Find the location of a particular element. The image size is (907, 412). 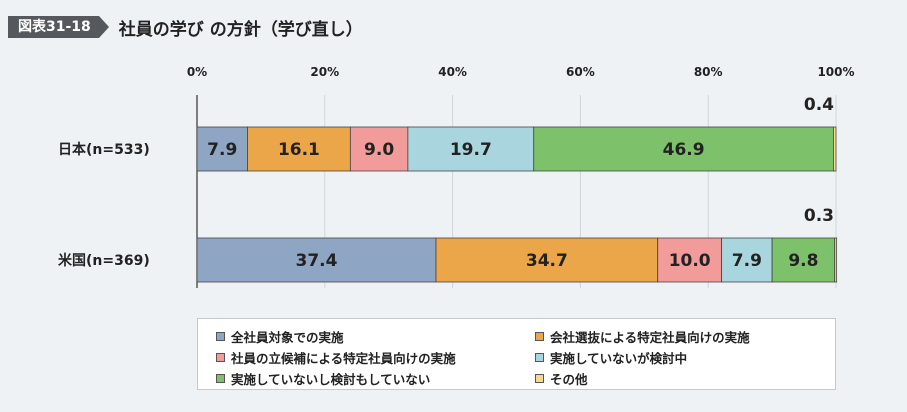

figure-header: 図表31-18 社員の学び の方針（学び直し） is located at coordinates (185, 27).